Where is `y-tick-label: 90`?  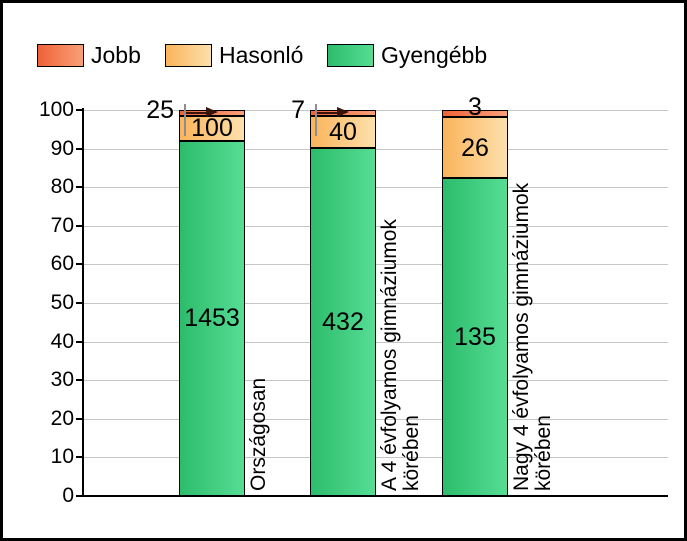 y-tick-label: 90 is located at coordinates (62, 148).